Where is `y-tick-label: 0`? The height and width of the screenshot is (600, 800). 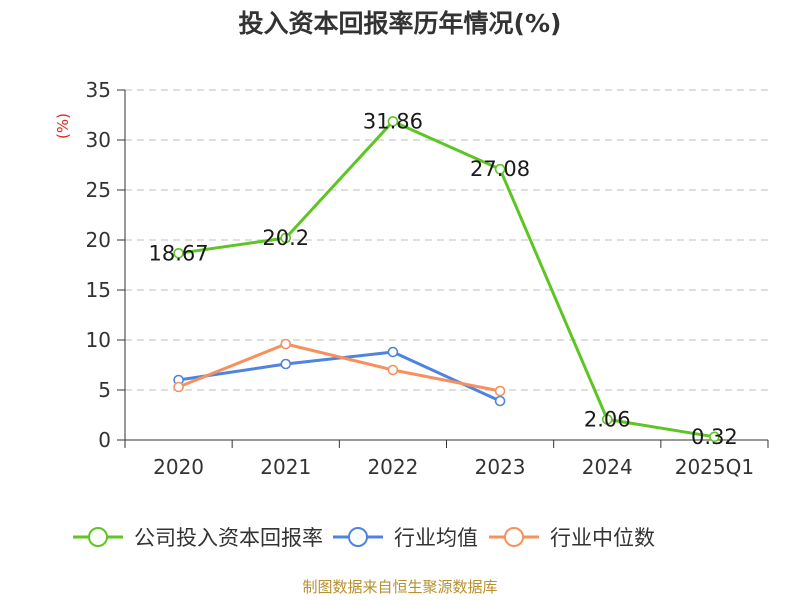 y-tick-label: 0 is located at coordinates (104, 440).